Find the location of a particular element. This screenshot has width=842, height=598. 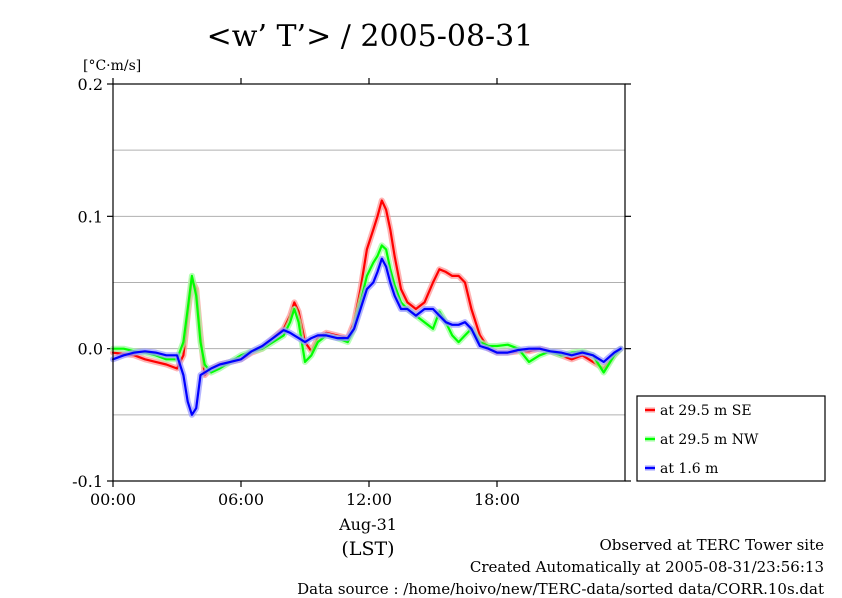

x-tick-label: 18:00 is located at coordinates (497, 499).